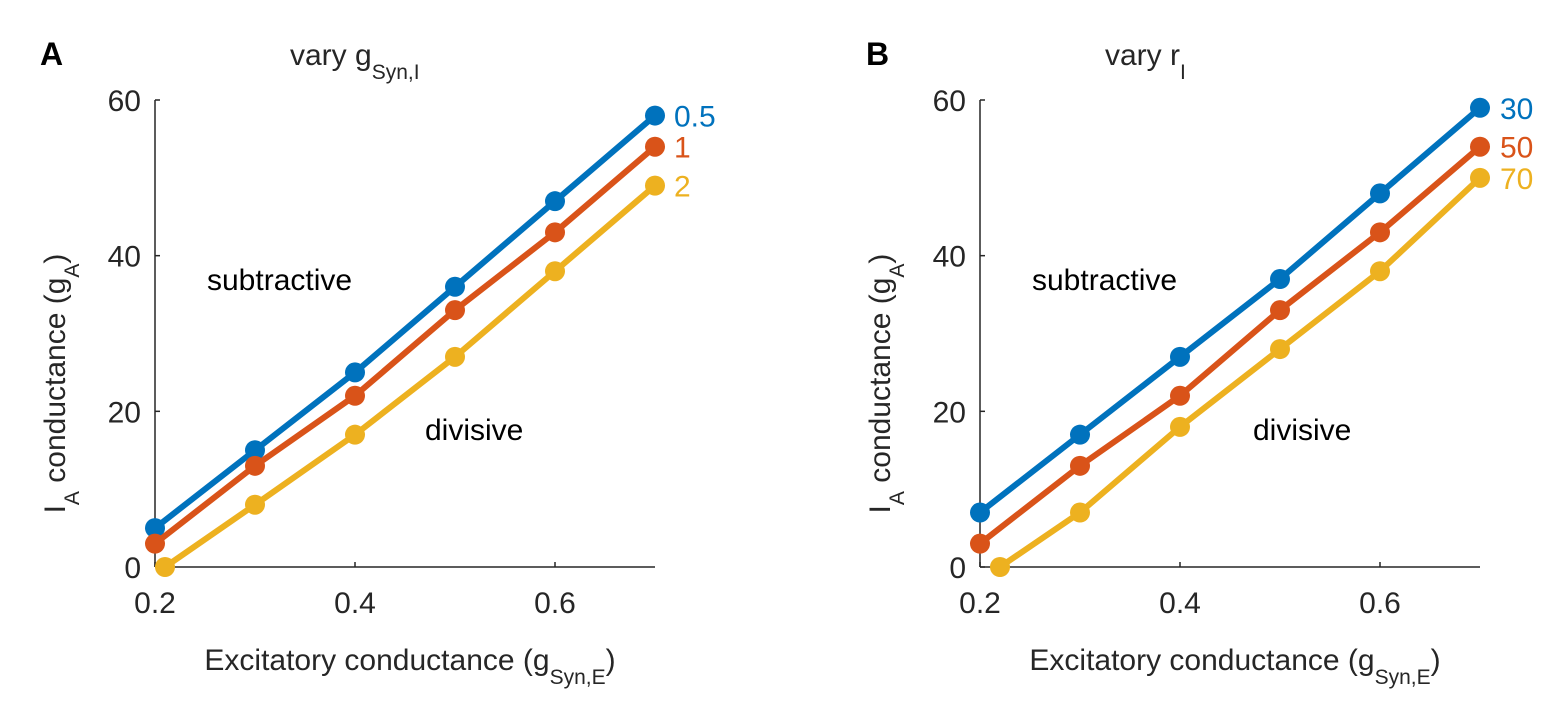 This screenshot has width=1559, height=709. I want to click on panel-label: A, so click(51, 54).